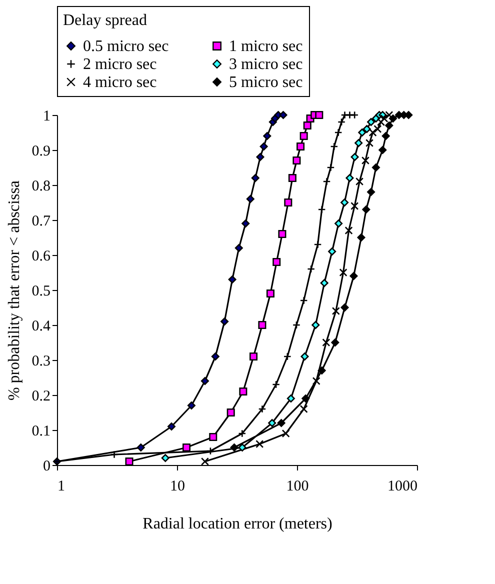 The height and width of the screenshot is (584, 495). Describe the element at coordinates (297, 486) in the screenshot. I see `x-tick-label: 100` at that location.